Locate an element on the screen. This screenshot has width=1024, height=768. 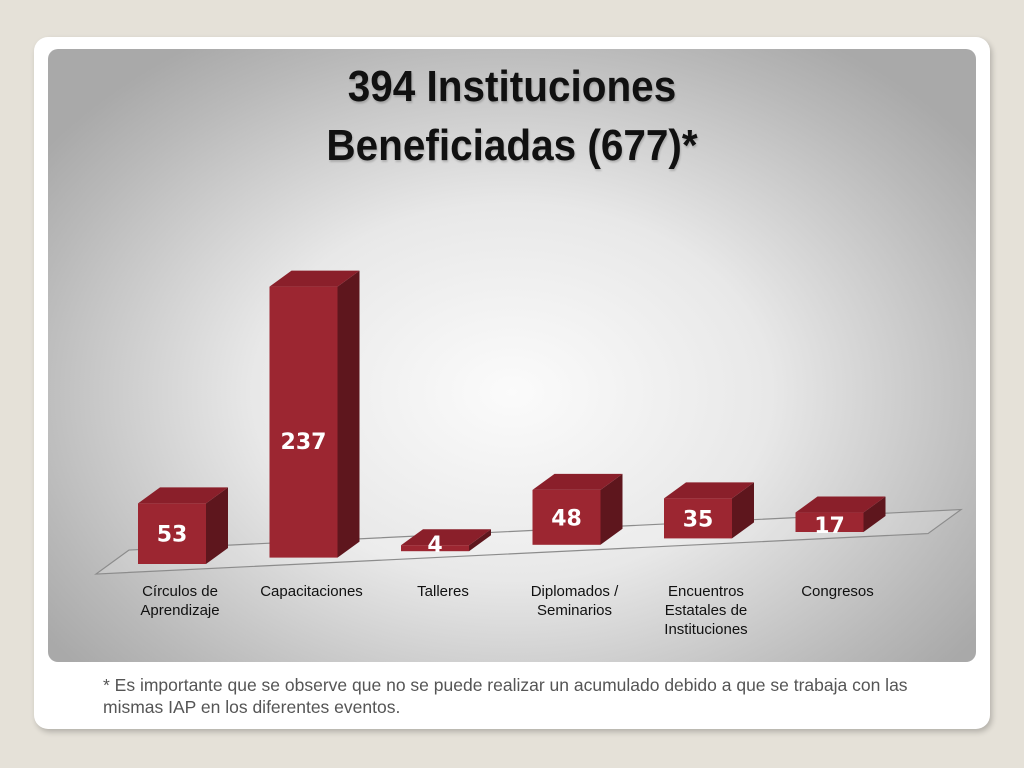
x-tick-label: Talleres is located at coordinates (443, 591).